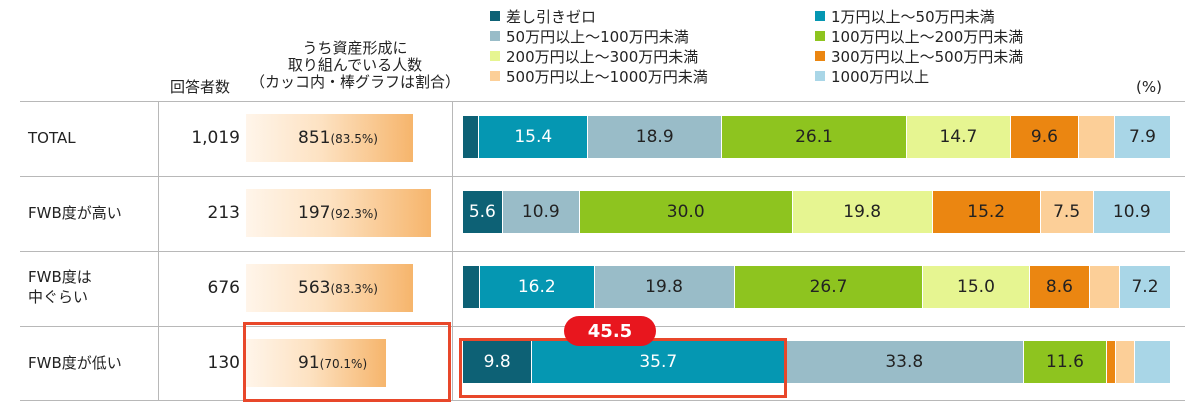  What do you see at coordinates (686, 212) in the screenshot?
I see `bar-segment: 30.0` at bounding box center [686, 212].